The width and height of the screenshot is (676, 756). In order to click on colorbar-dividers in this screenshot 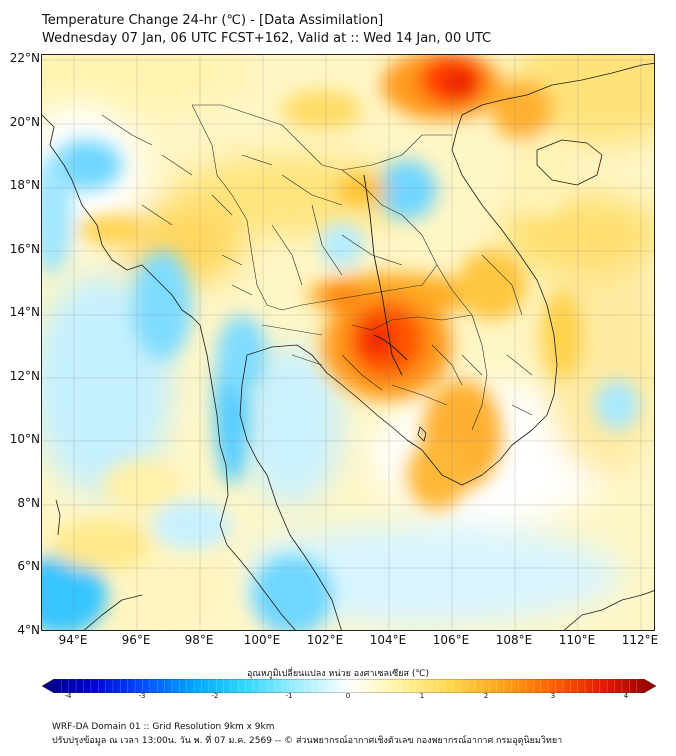, I will do `click(349, 686)`.